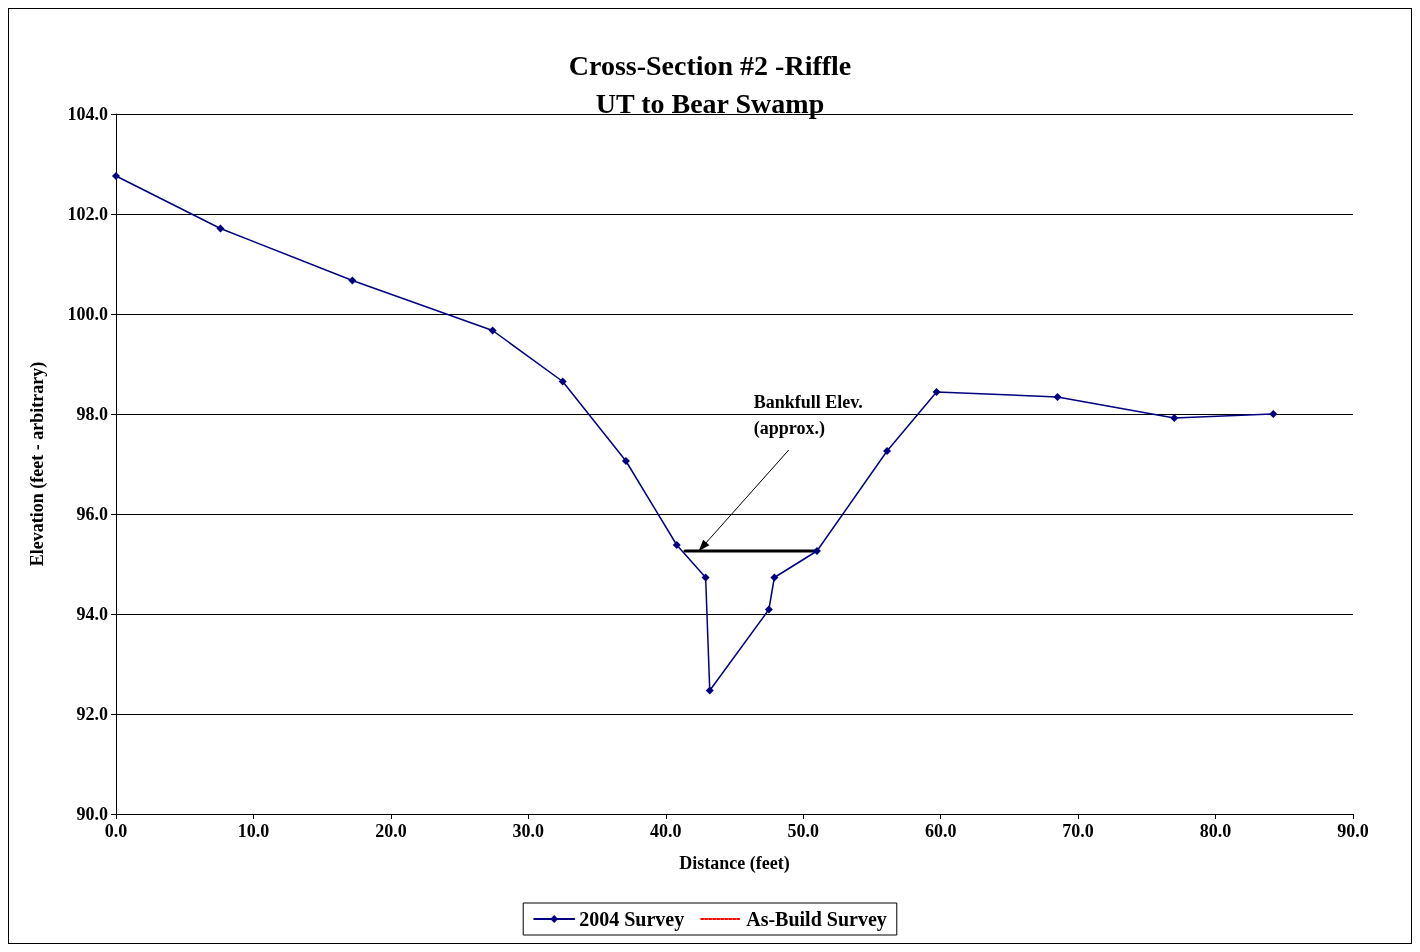 The height and width of the screenshot is (952, 1420). I want to click on y-tick-label: 90.0, so click(92, 814).